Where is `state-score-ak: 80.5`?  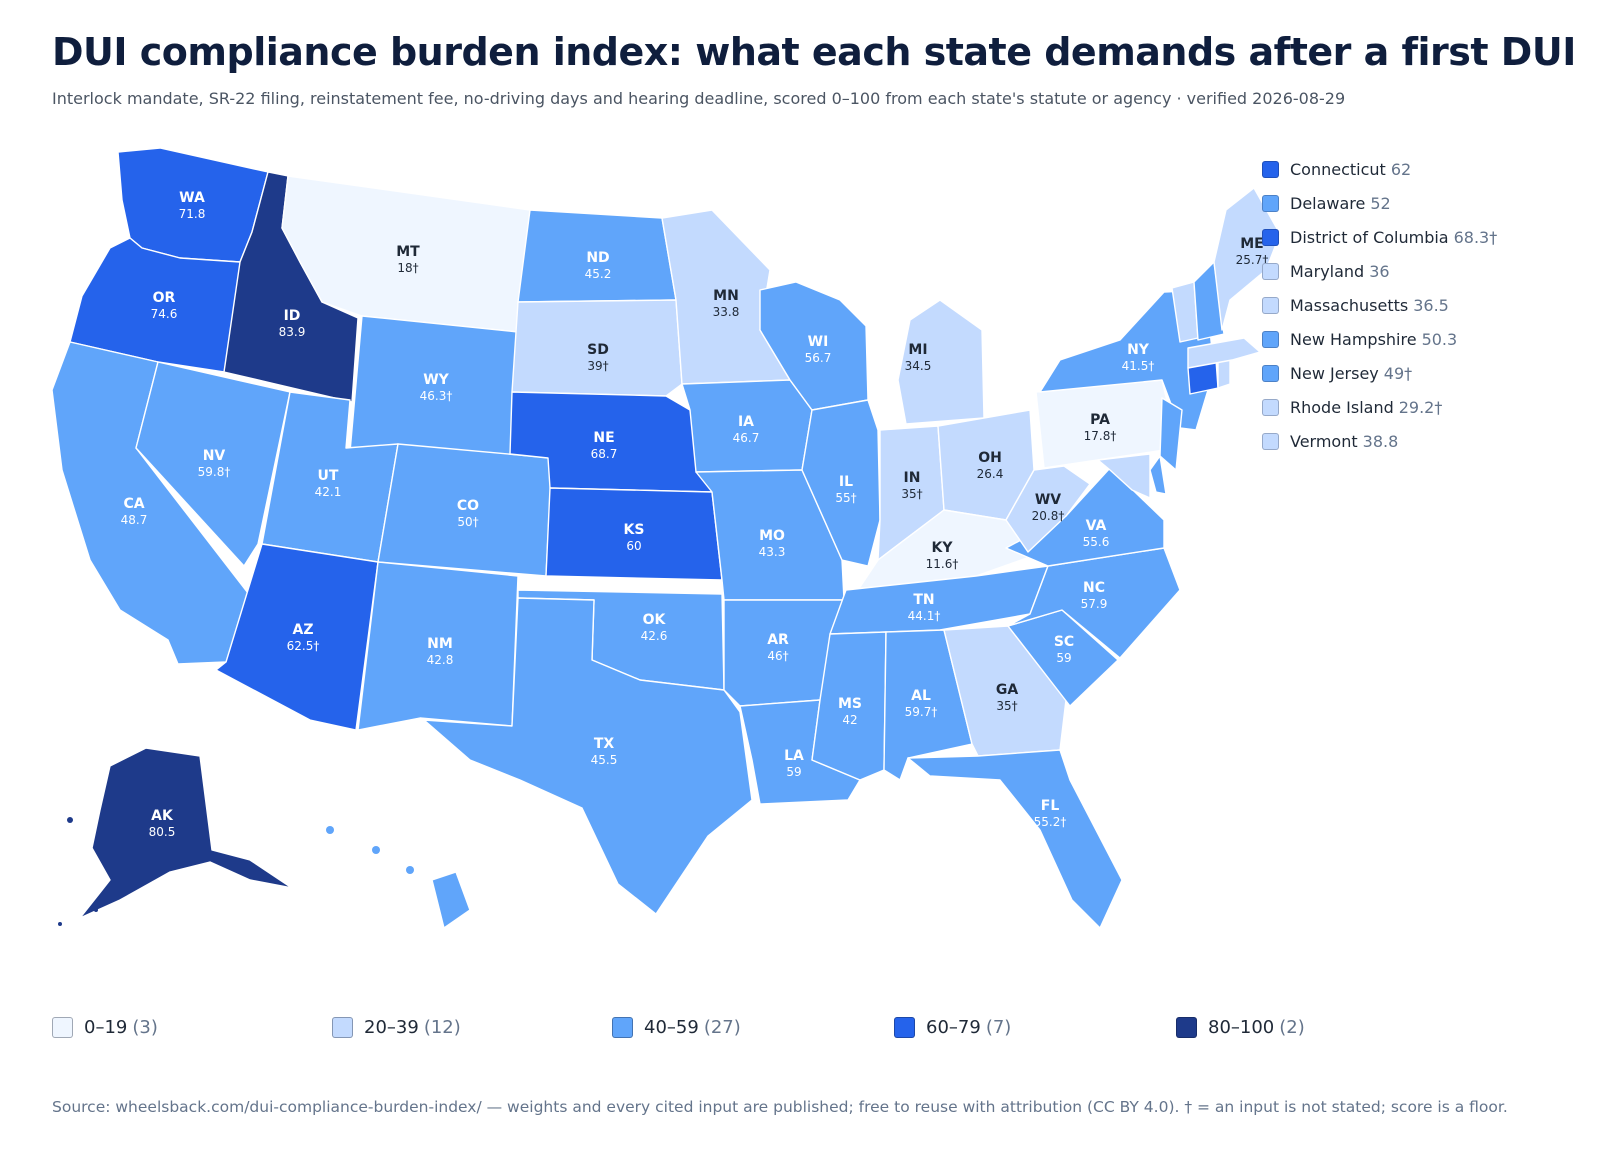 state-score-ak: 80.5 is located at coordinates (162, 832).